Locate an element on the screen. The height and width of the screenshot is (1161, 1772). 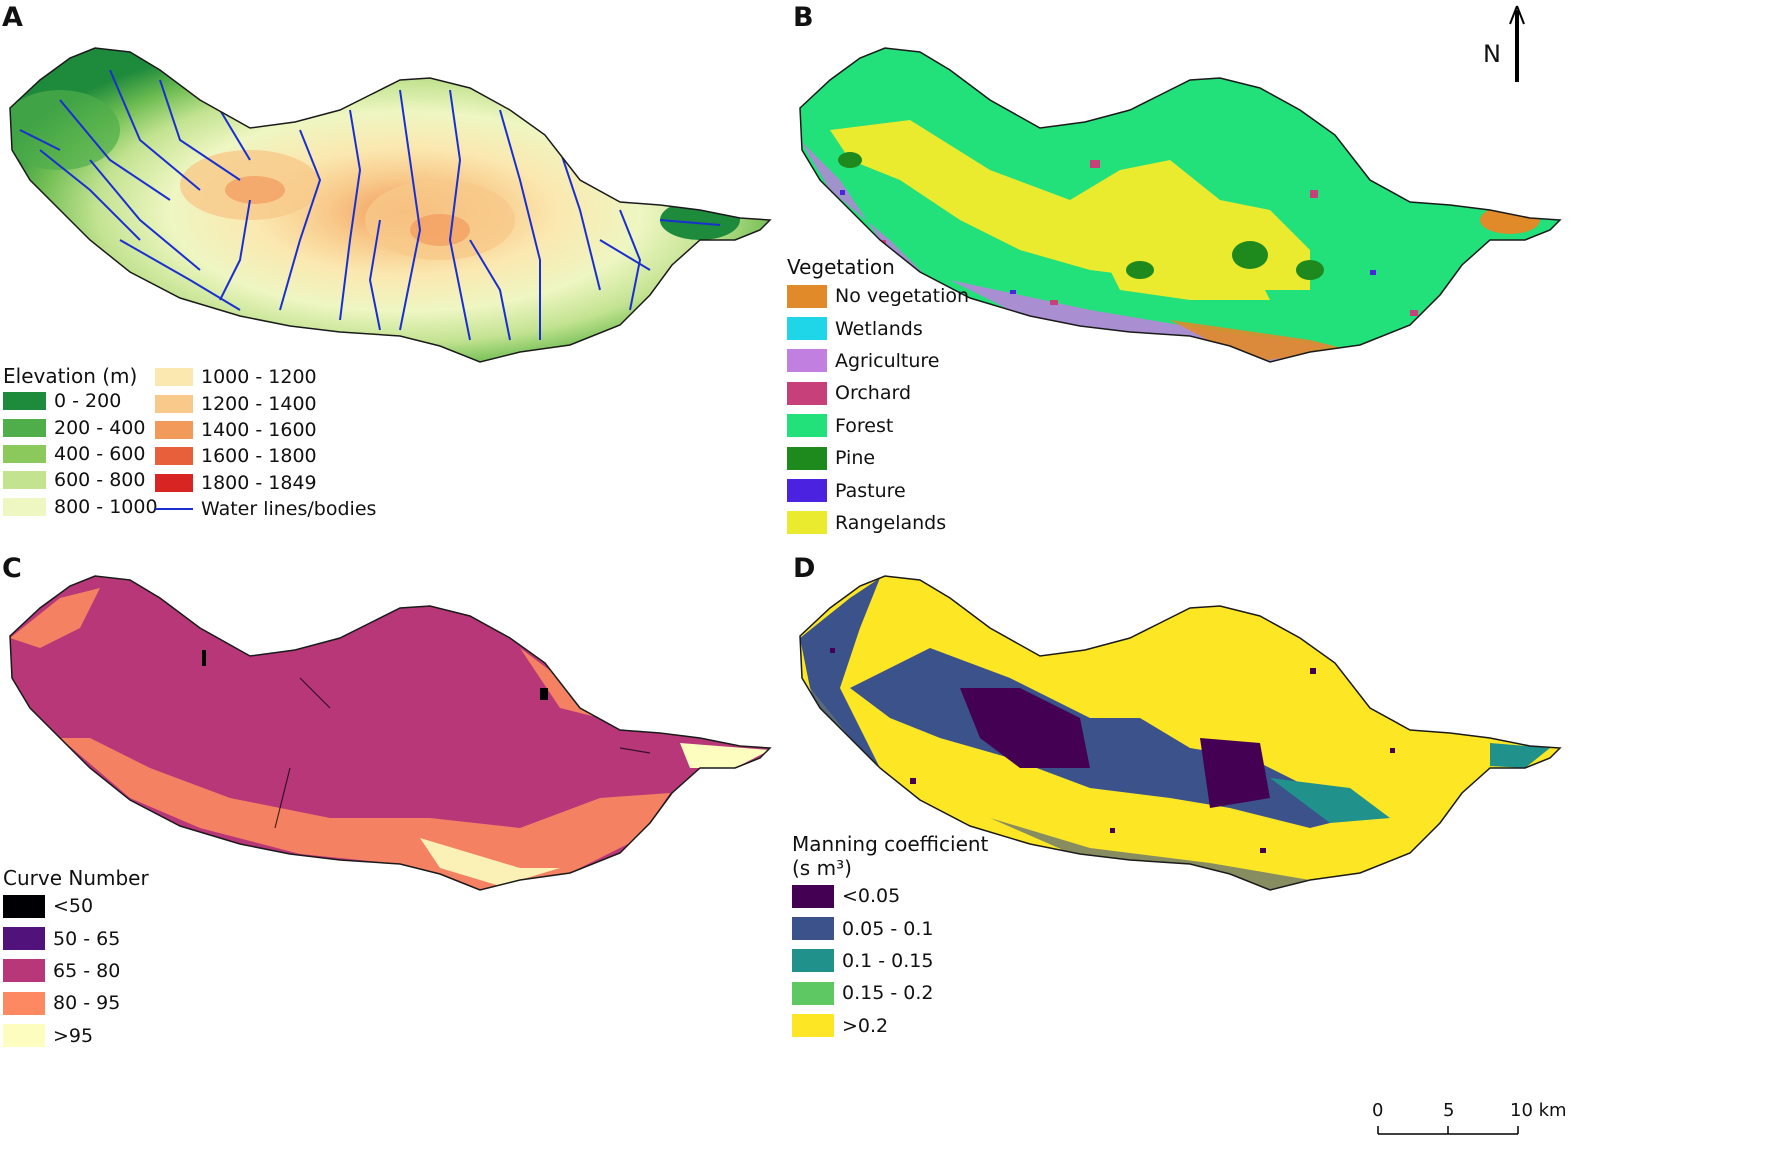
legend-item: 1400 - 1600 is located at coordinates (265, 430).